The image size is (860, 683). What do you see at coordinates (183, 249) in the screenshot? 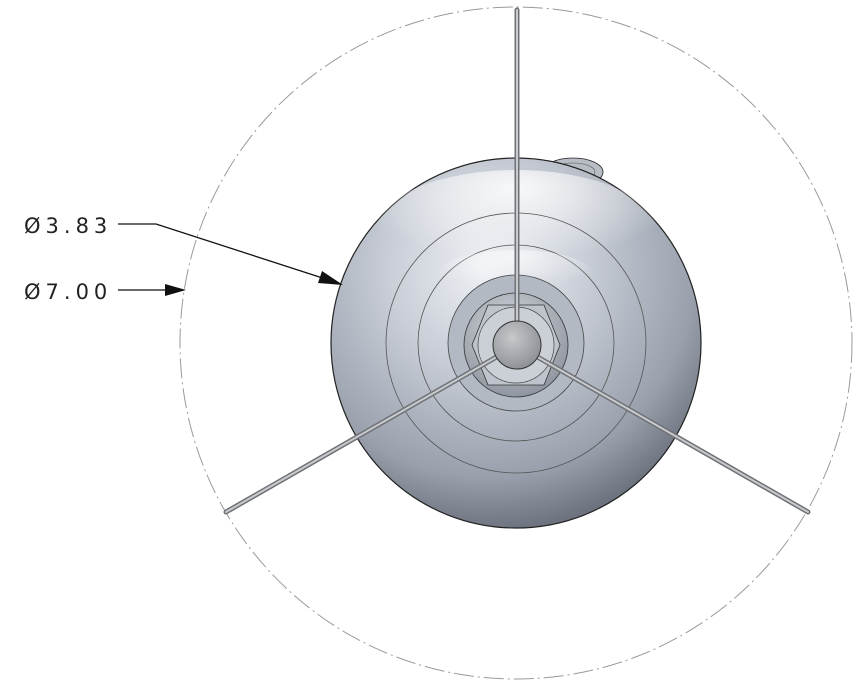
I see `dimension-inner: Ø3.83` at bounding box center [183, 249].